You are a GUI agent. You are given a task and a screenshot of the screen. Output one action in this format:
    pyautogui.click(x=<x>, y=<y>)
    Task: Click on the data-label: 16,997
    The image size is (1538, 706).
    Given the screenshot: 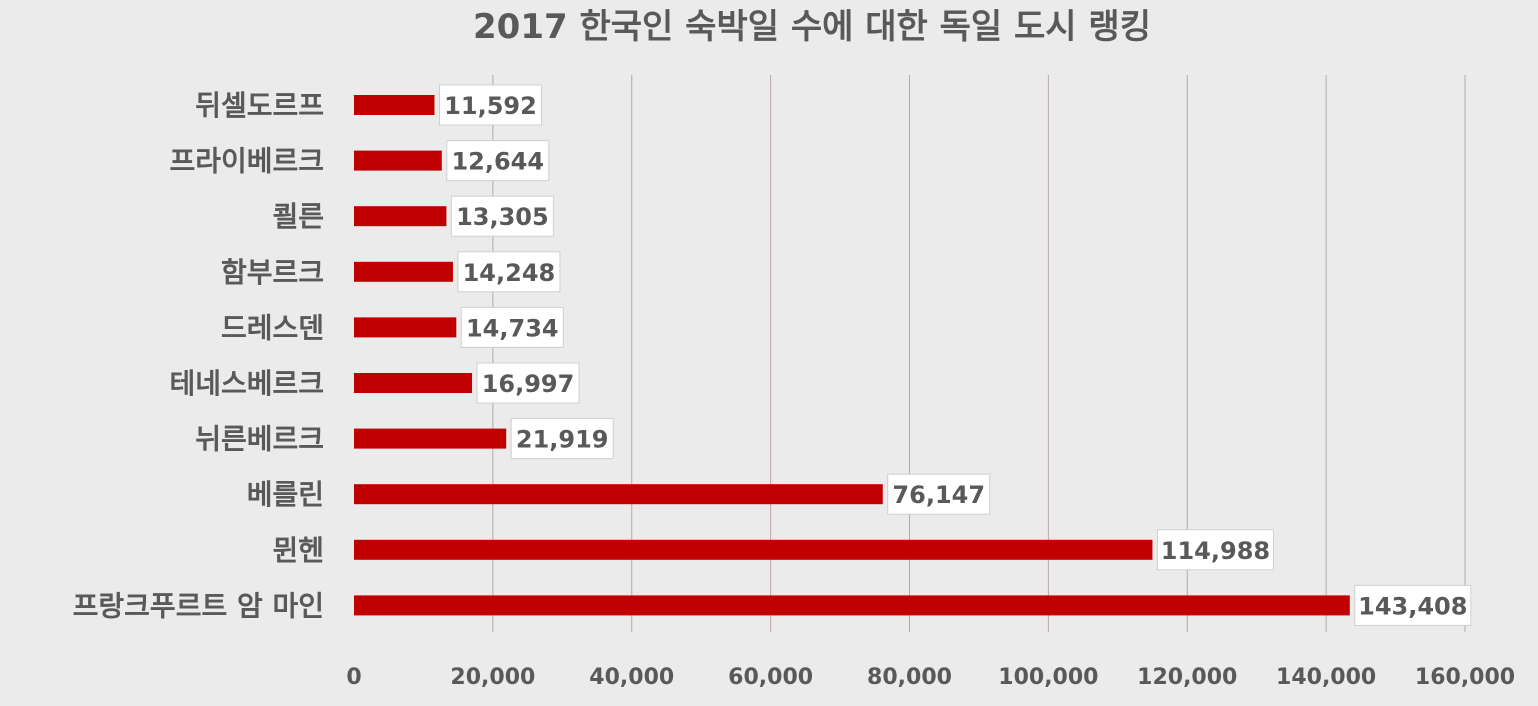 What is the action you would take?
    pyautogui.click(x=528, y=384)
    